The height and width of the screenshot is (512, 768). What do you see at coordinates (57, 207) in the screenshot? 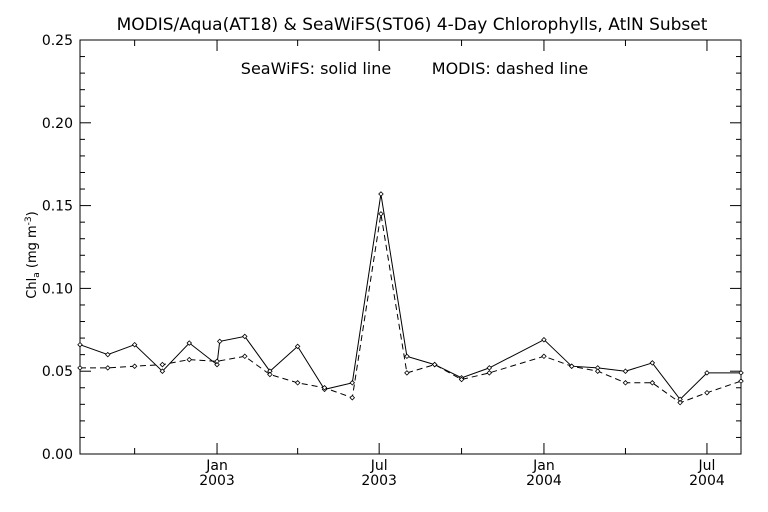
I see `y-tick-label: 0.15` at bounding box center [57, 207].